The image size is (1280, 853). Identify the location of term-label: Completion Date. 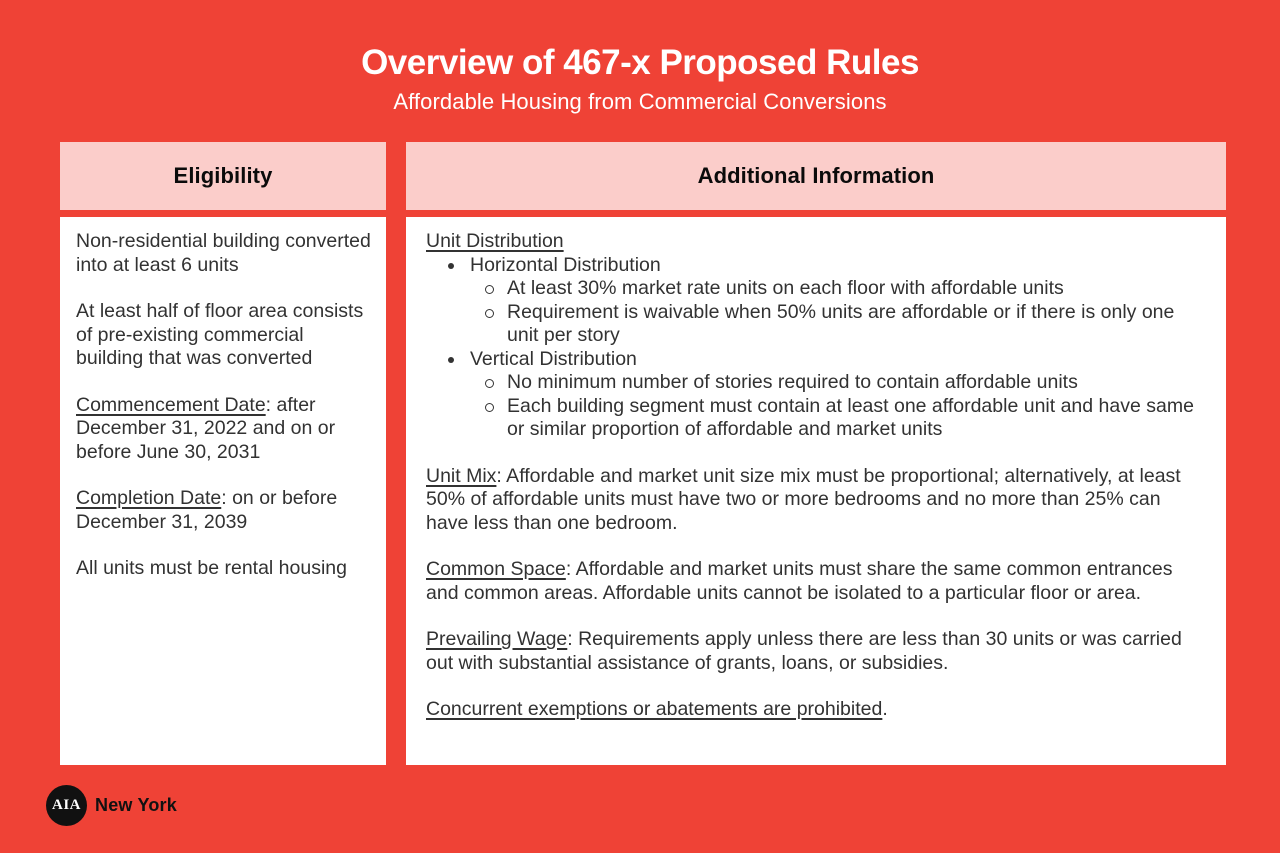
(149, 498).